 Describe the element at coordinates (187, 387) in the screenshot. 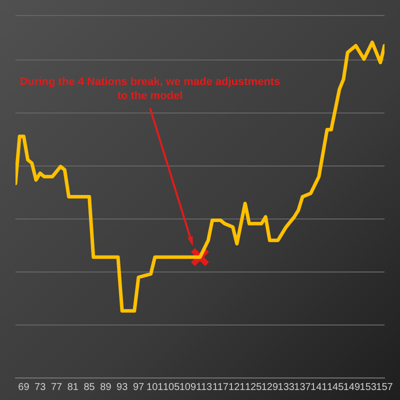

I see `x-tick-label: 109` at that location.